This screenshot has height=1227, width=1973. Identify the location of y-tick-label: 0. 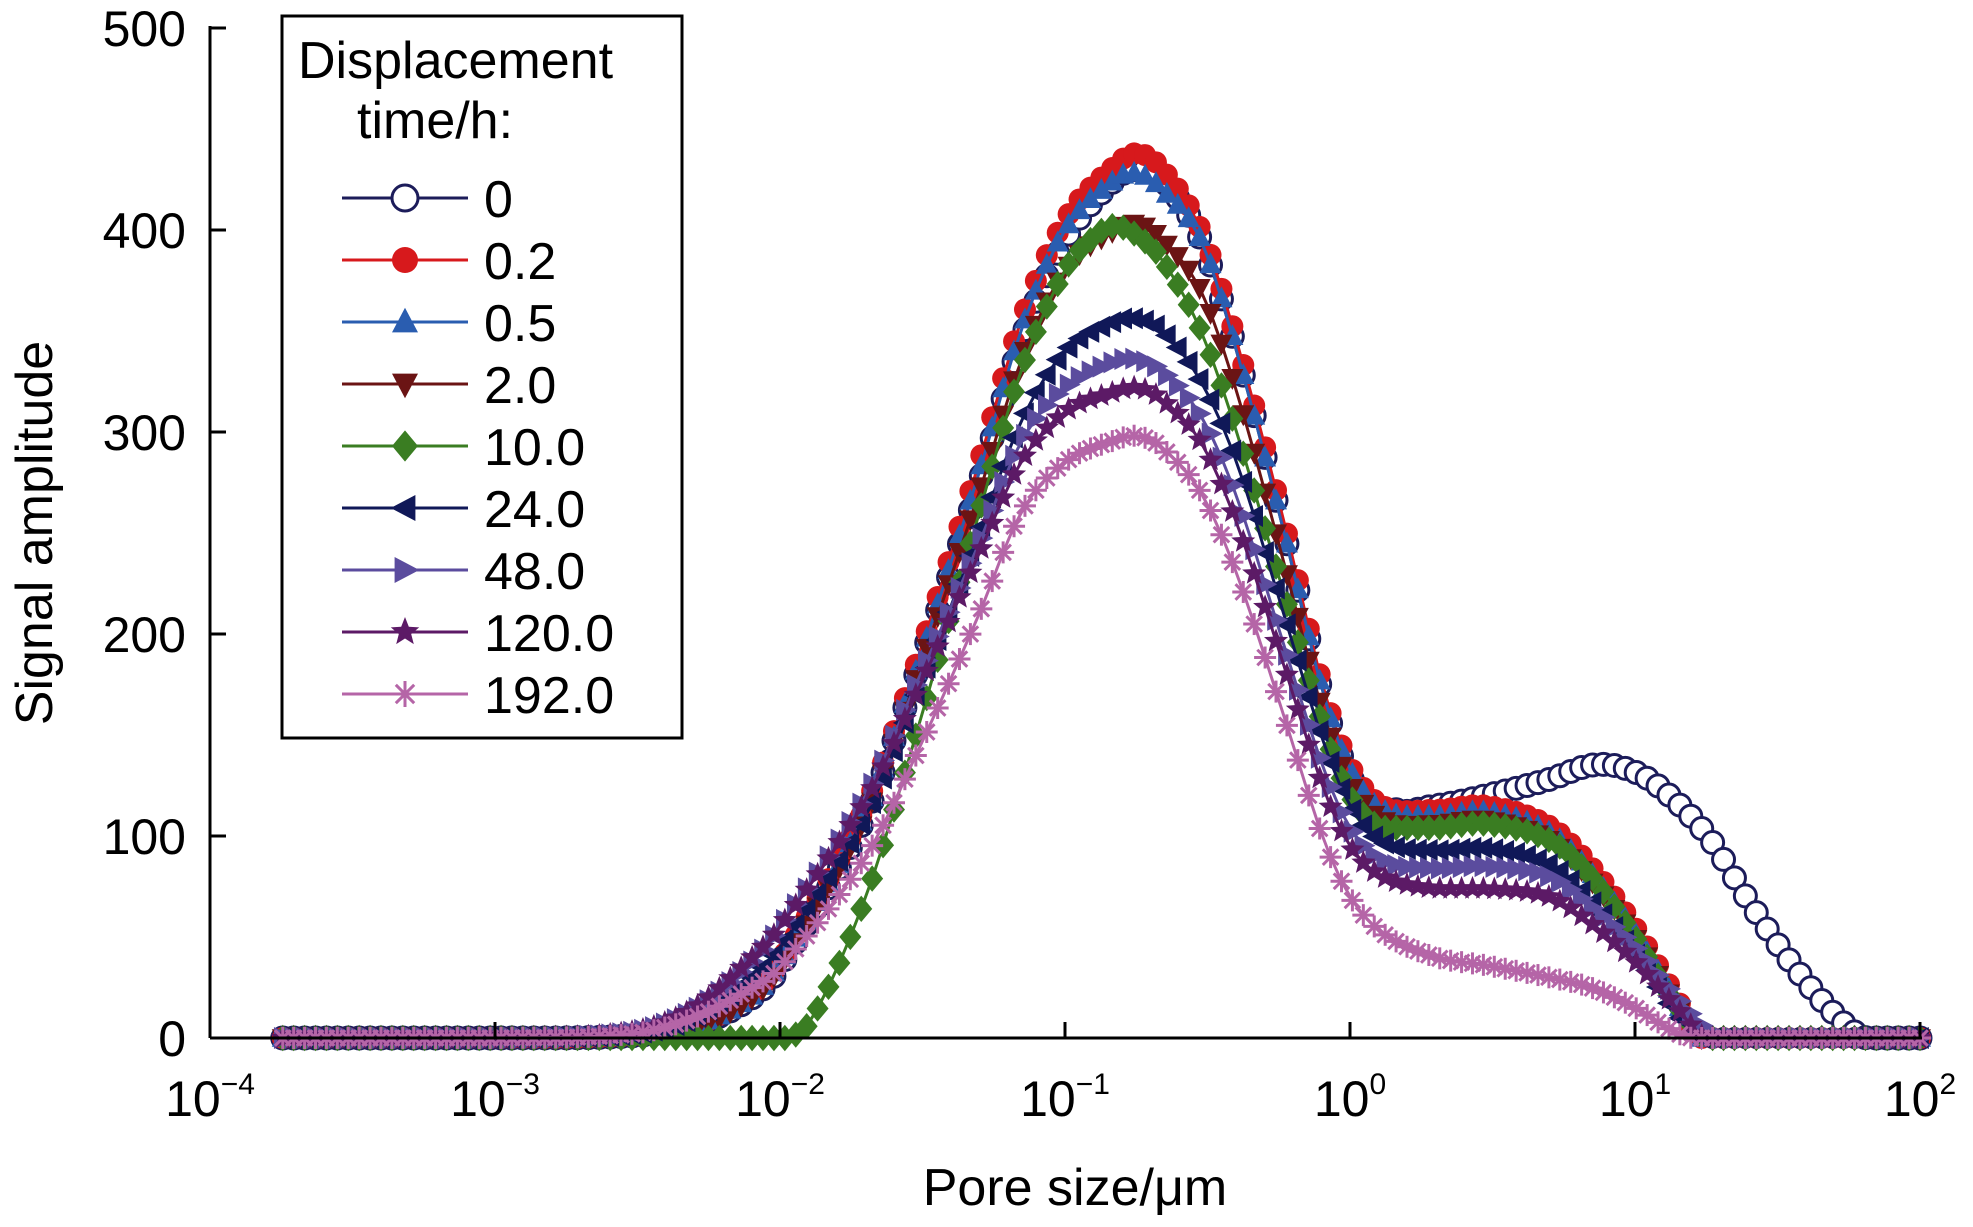
(172, 1039).